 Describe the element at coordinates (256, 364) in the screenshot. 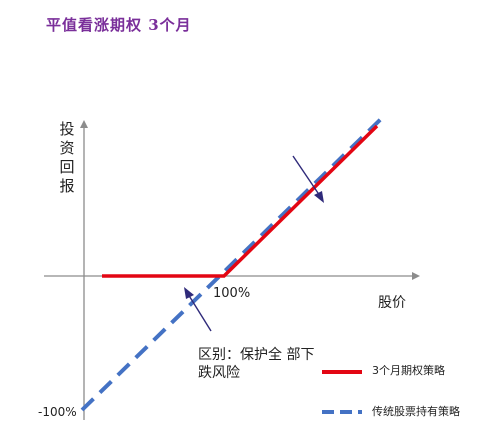

I see `protection-annotation: 区别：保护全 部下跌风险` at that location.